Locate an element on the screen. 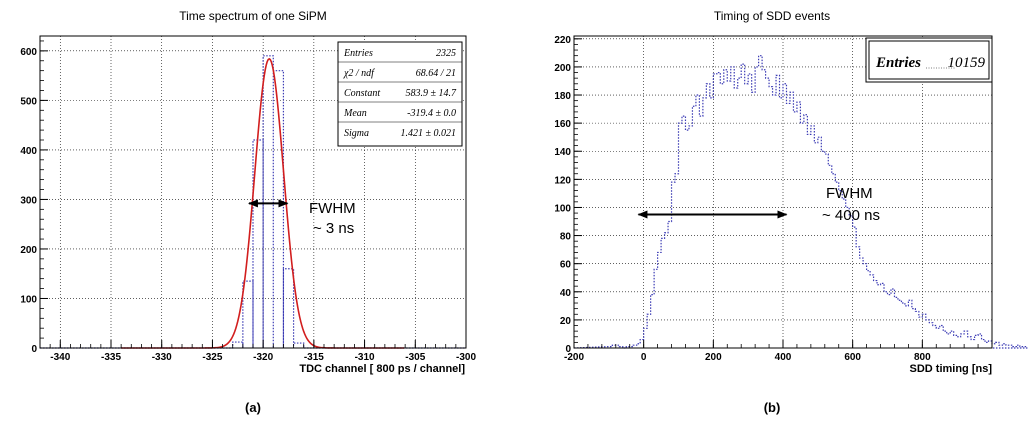 Image resolution: width=1032 pixels, height=421 pixels. x-tick-label: -200 is located at coordinates (574, 357).